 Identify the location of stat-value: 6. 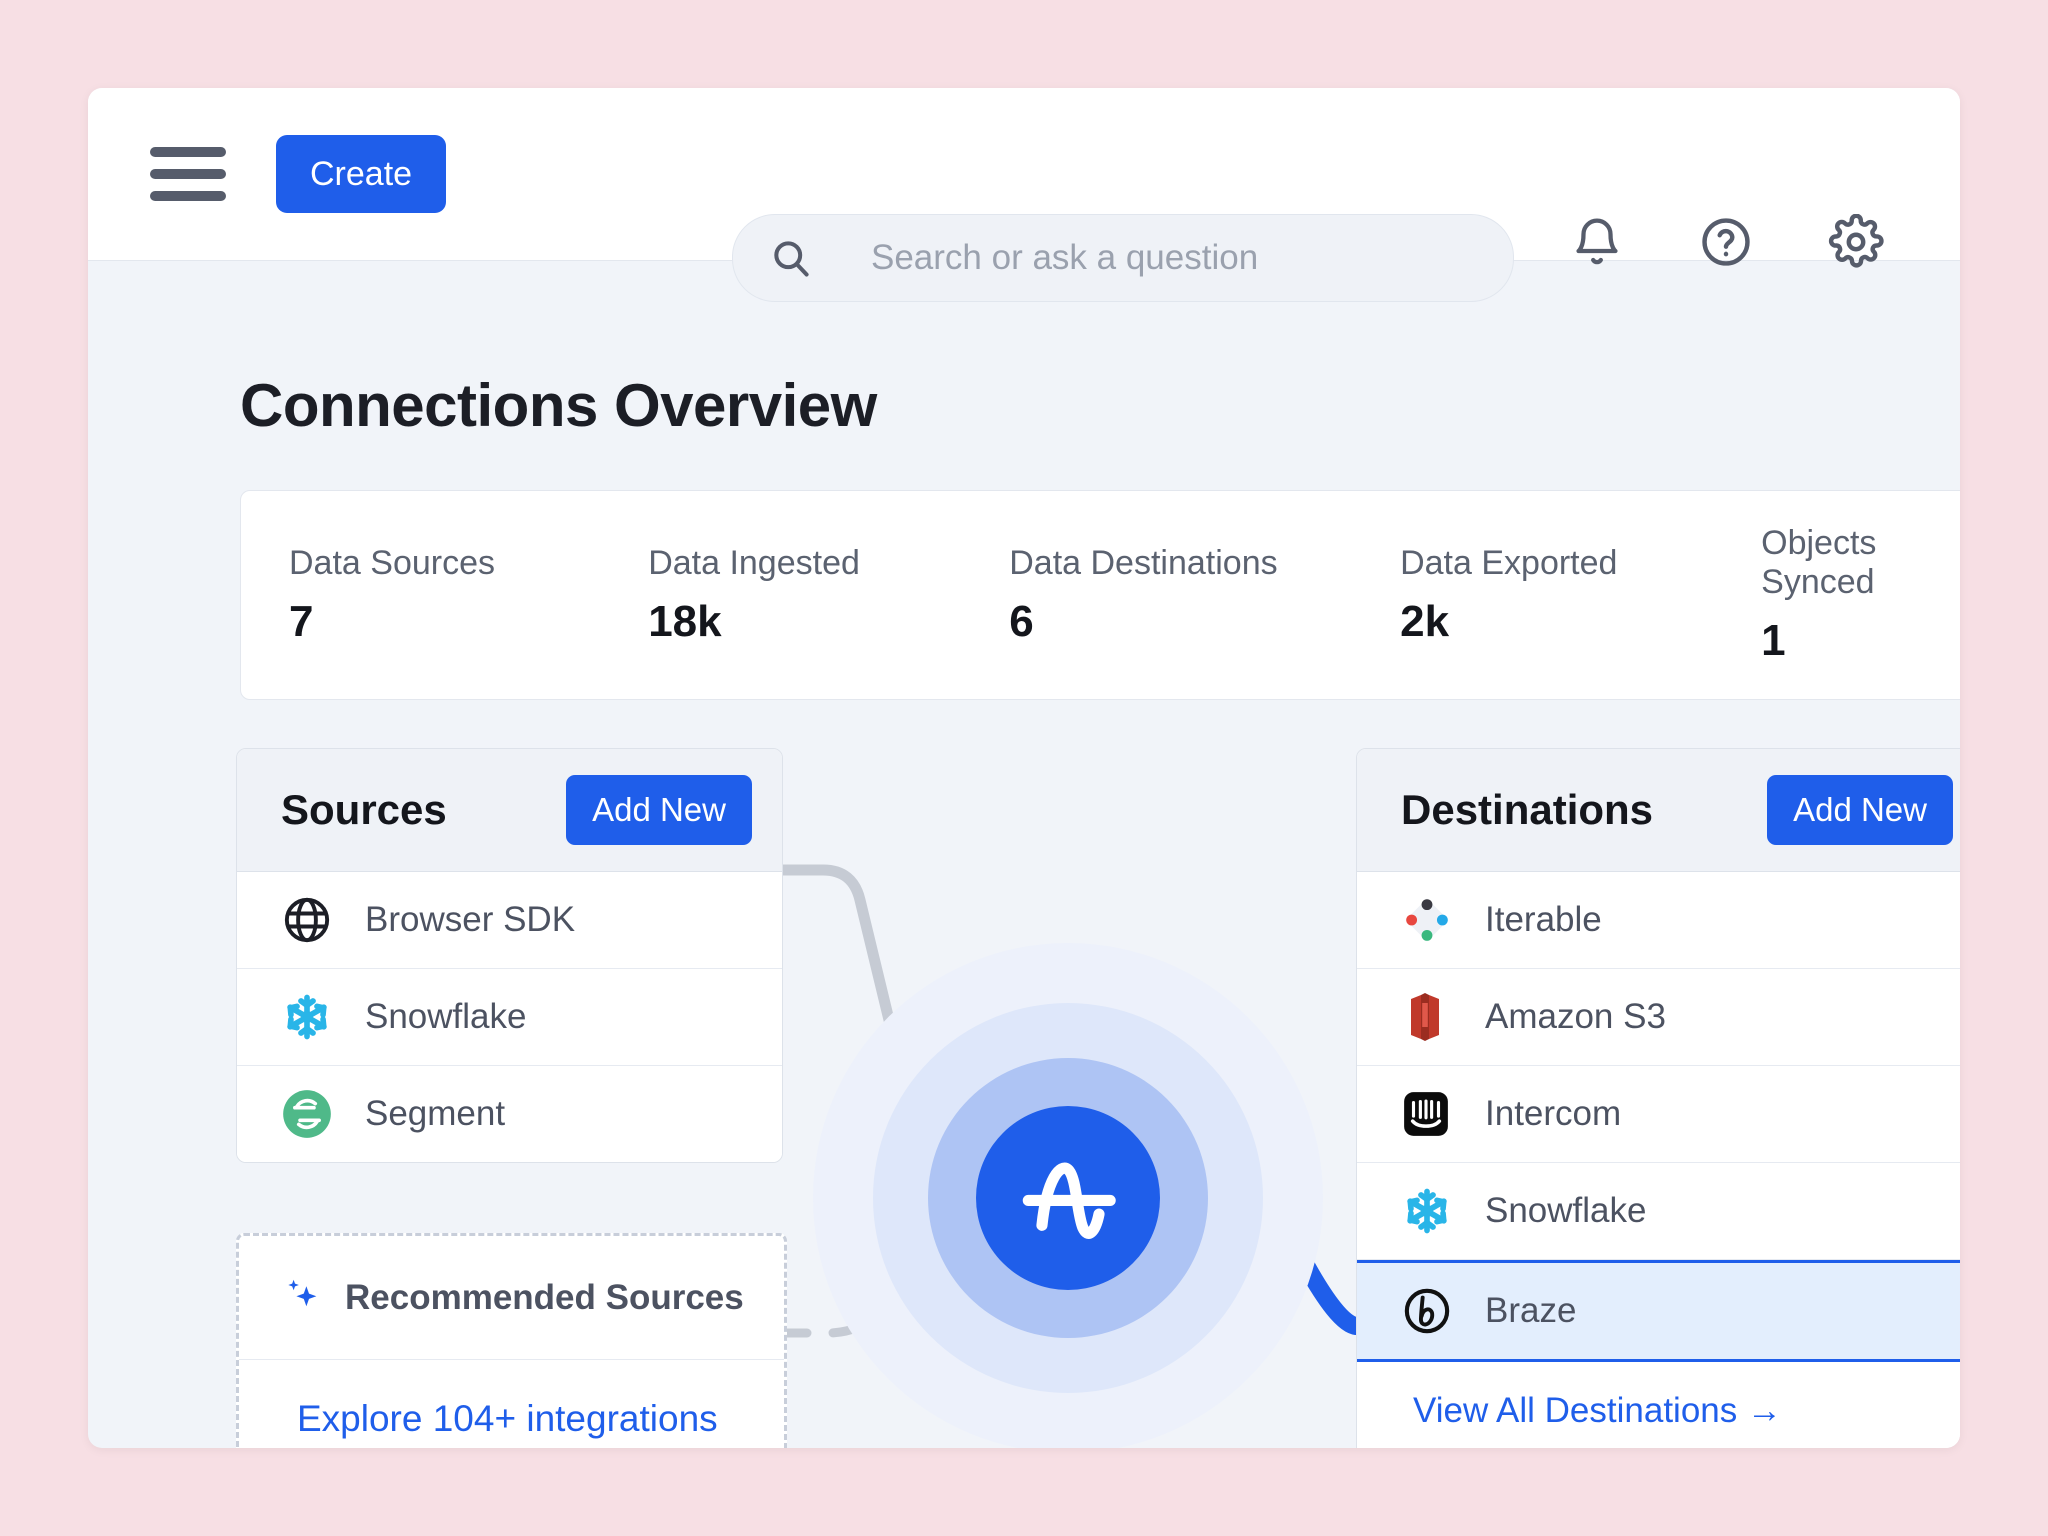
(1021, 621).